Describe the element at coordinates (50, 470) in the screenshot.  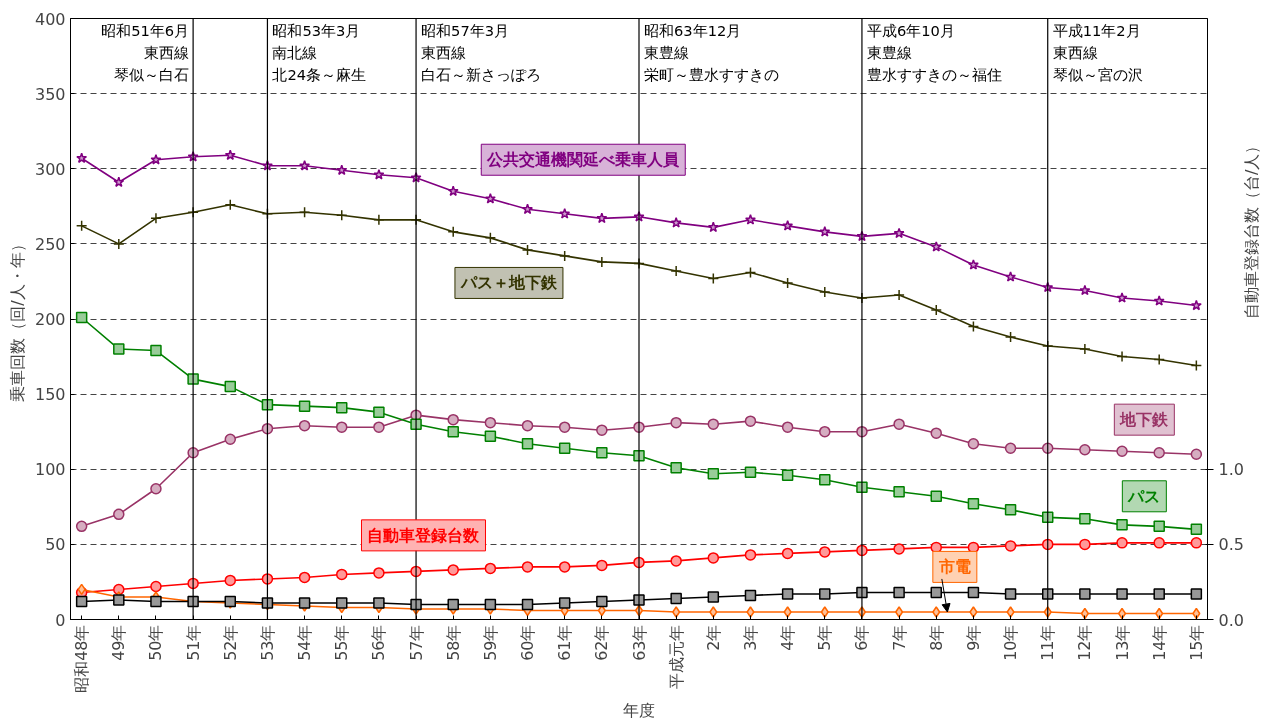
I see `y-tick-label: 100` at that location.